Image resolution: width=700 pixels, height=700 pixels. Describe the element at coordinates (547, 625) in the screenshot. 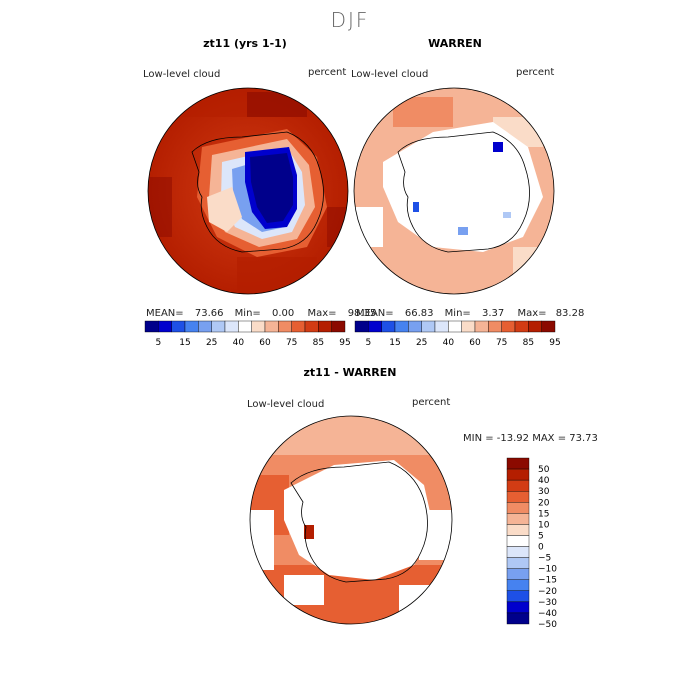

I see `diff-colorbar-tick: −50` at that location.